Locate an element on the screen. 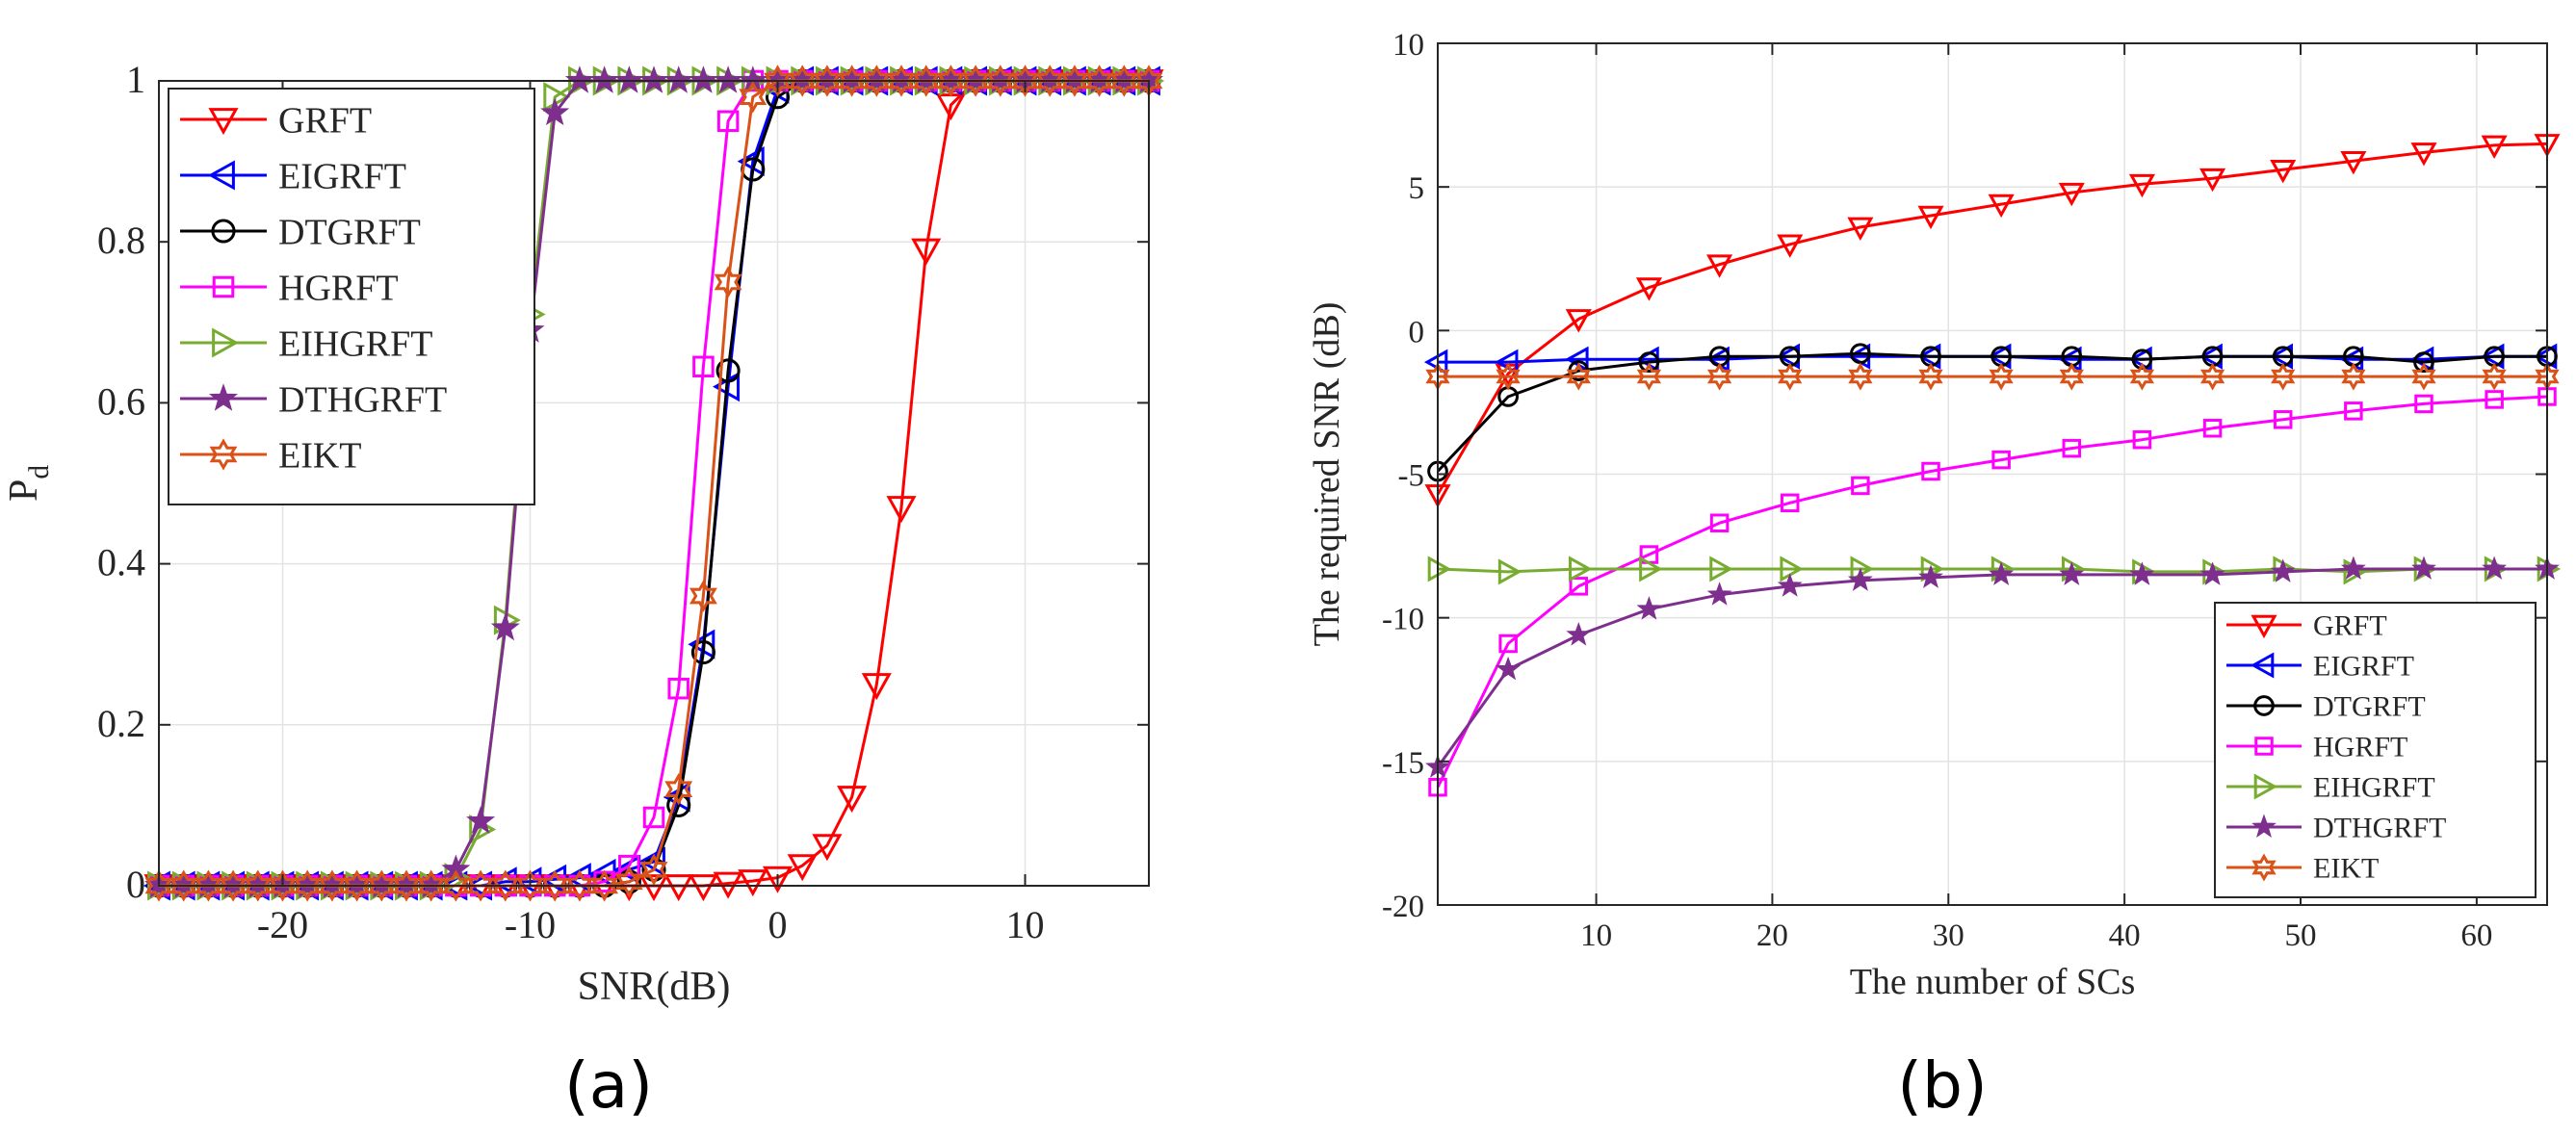 The width and height of the screenshot is (2576, 1138). x-tick-label: -10 is located at coordinates (530, 924).